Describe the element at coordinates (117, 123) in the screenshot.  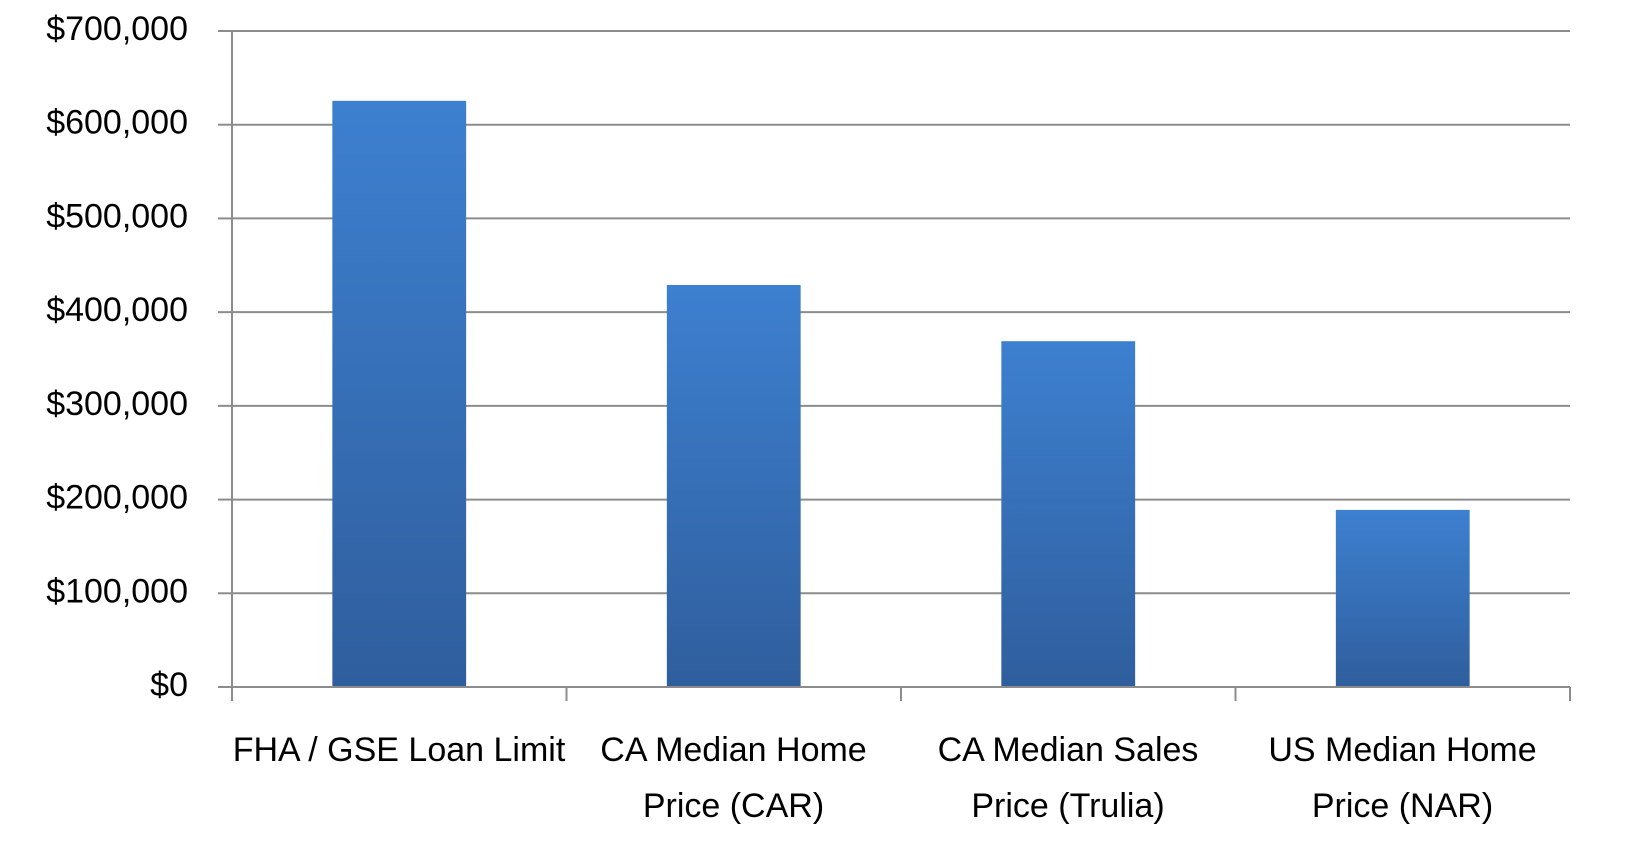
I see `y-tick-label: $600,000` at that location.